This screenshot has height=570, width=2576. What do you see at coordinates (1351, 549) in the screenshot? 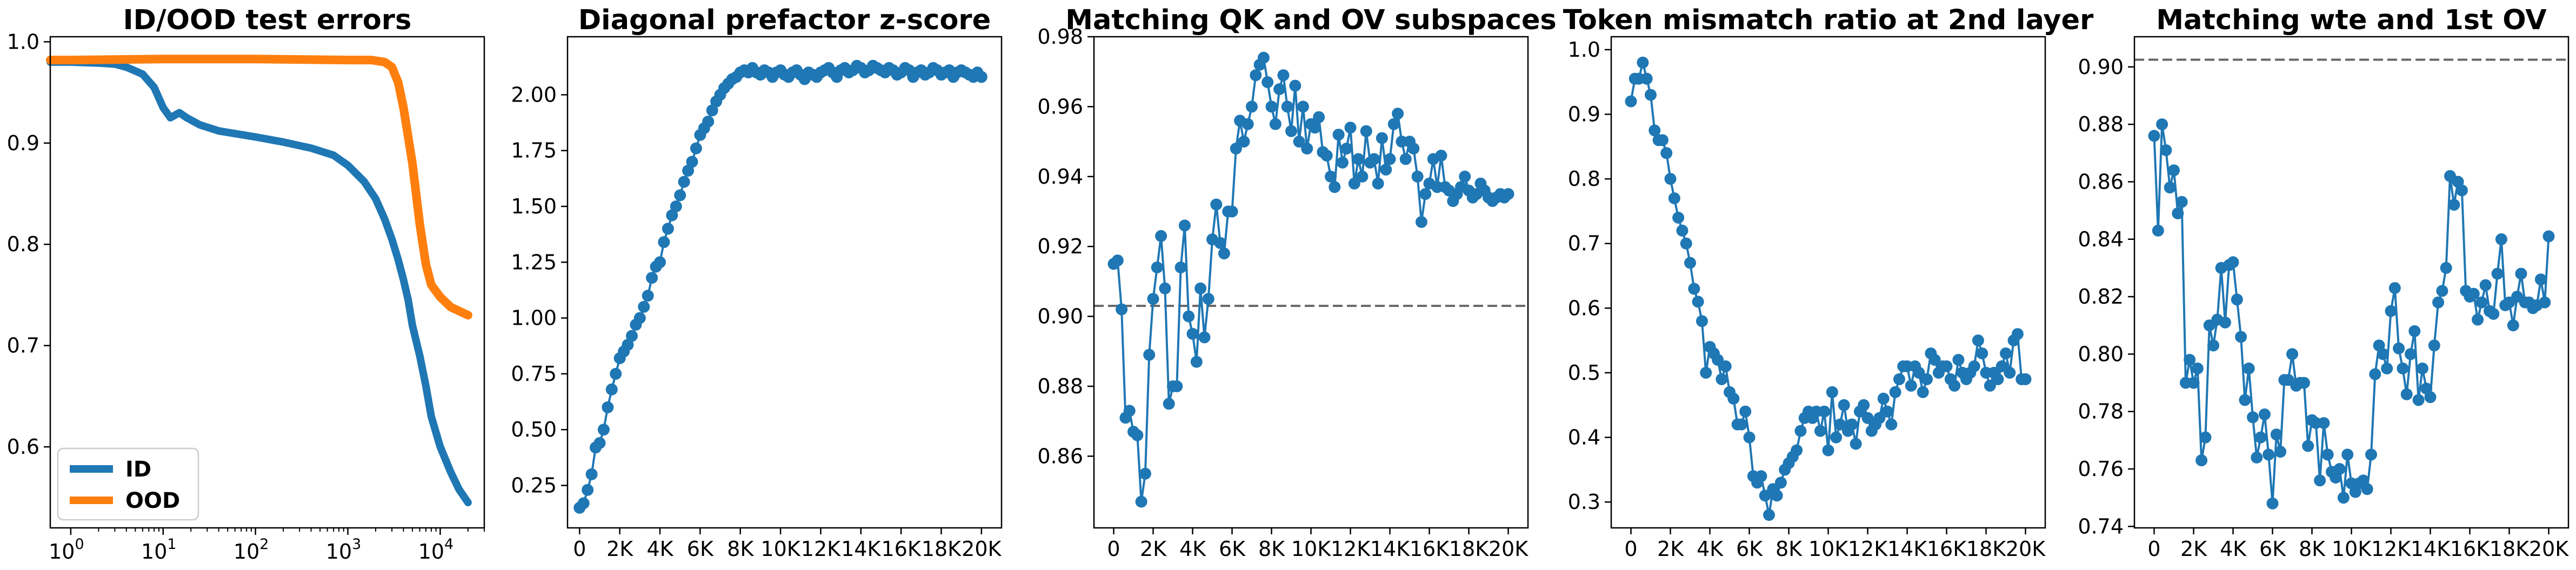
I see `x-tick-label: 12K` at bounding box center [1351, 549].